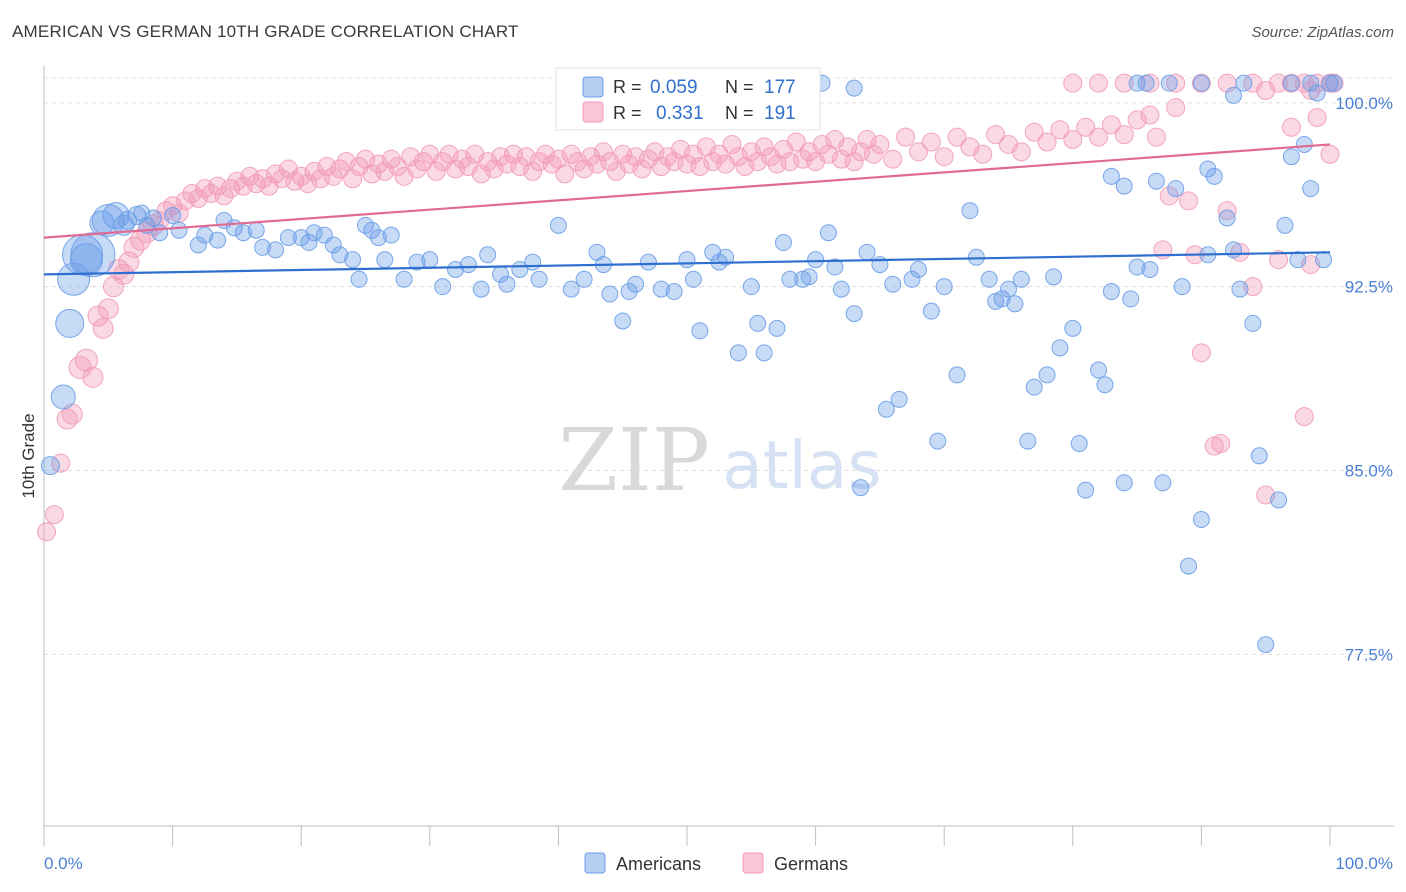  What do you see at coordinates (1369, 287) in the screenshot?
I see `y-tick-label: 92.5%` at bounding box center [1369, 287].